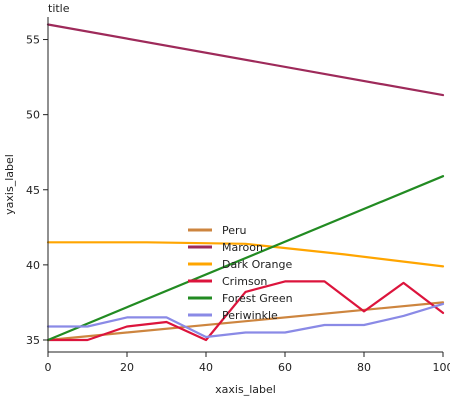  What do you see at coordinates (33, 340) in the screenshot?
I see `y-tick-label: 35` at bounding box center [33, 340].